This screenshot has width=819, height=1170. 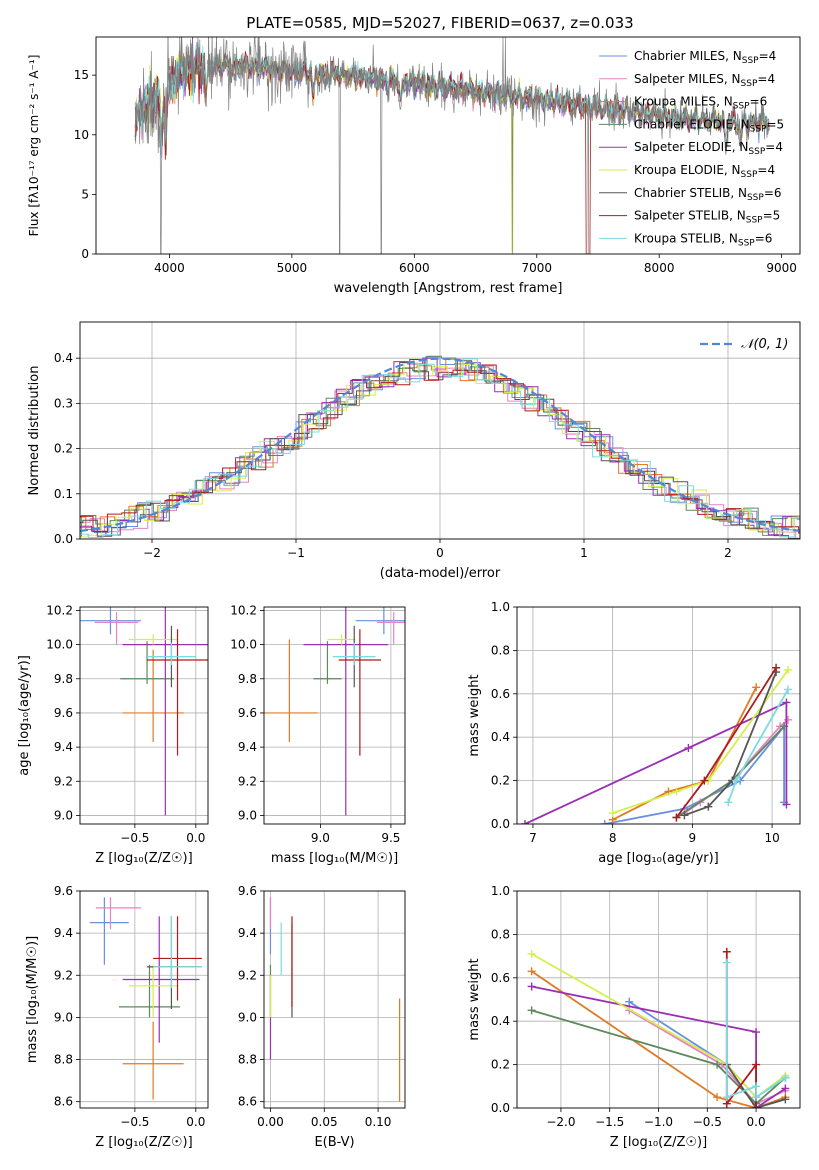 I want to click on x-tick-label: 8000, so click(x=659, y=268).